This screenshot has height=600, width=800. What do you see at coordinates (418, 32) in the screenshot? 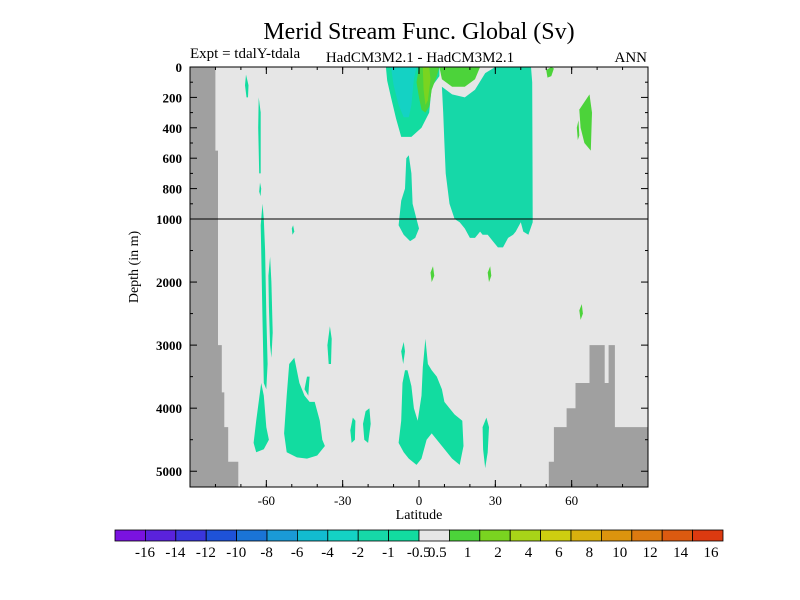
I see `chart-title: Merid Stream Func. Global (Sv)` at bounding box center [418, 32].